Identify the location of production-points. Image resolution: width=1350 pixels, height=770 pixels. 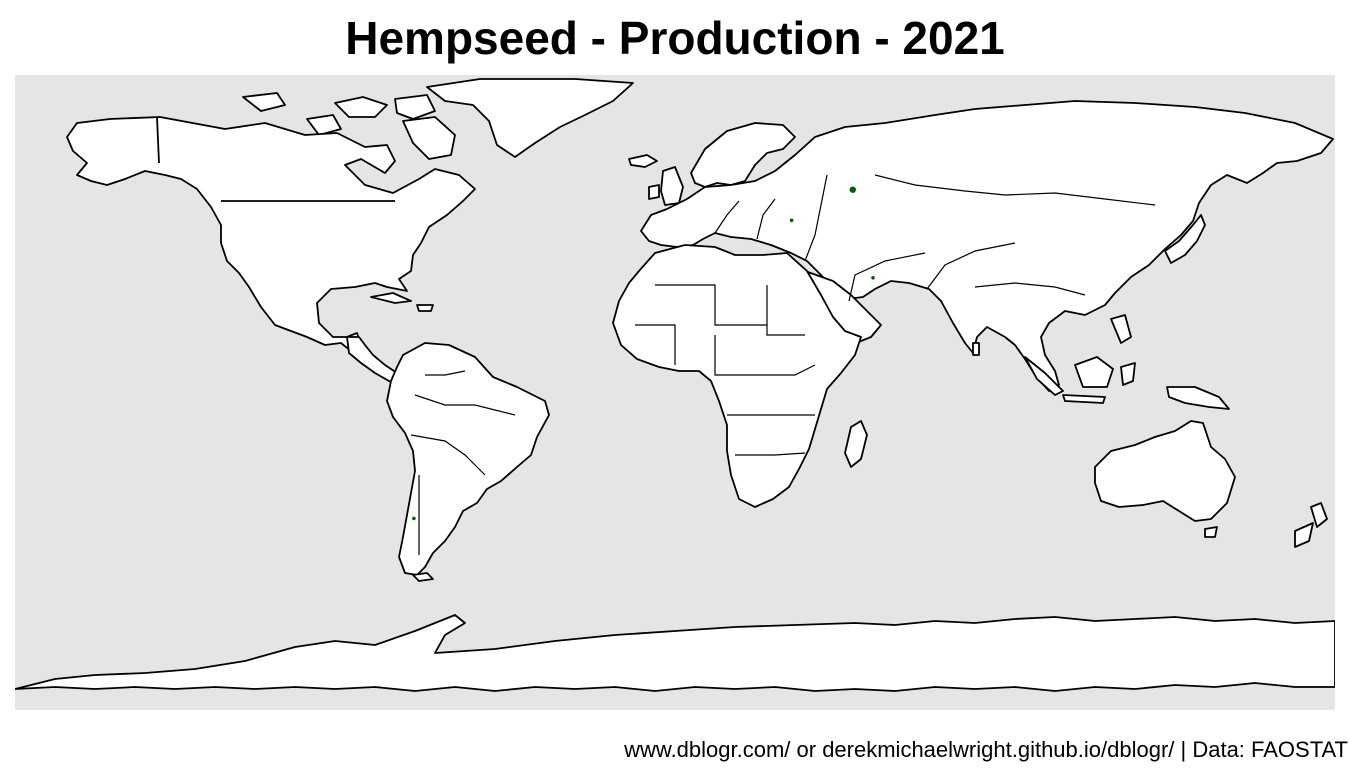
(643, 353).